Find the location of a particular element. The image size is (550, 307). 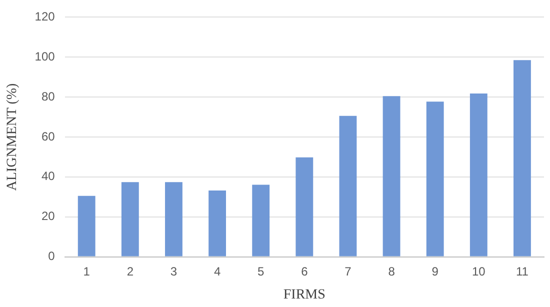

y-tick-label: 80 is located at coordinates (48, 96).